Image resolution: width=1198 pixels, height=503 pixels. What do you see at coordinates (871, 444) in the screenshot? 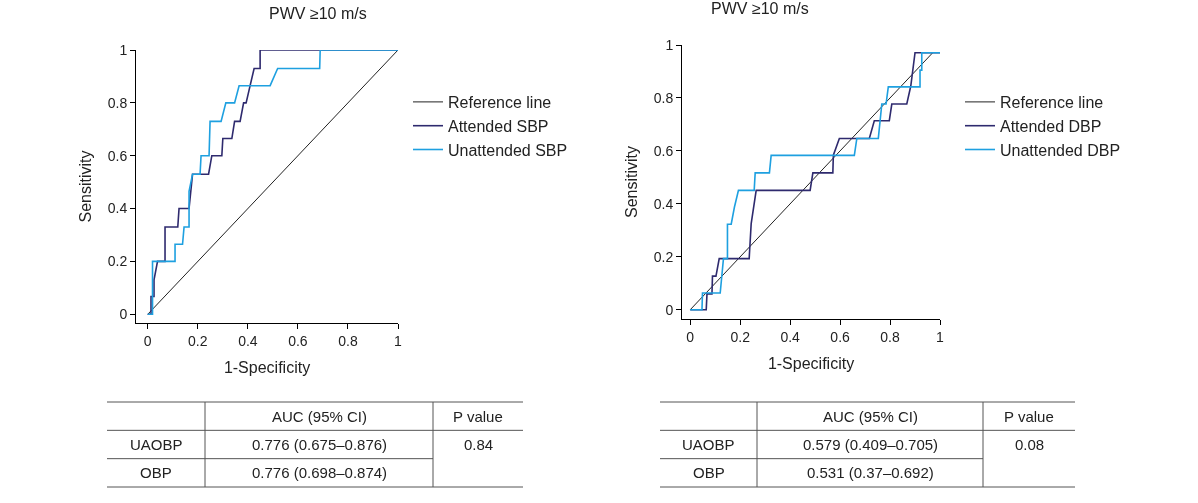
I see `text: 0.579 (0.409–0.705)` at bounding box center [871, 444].